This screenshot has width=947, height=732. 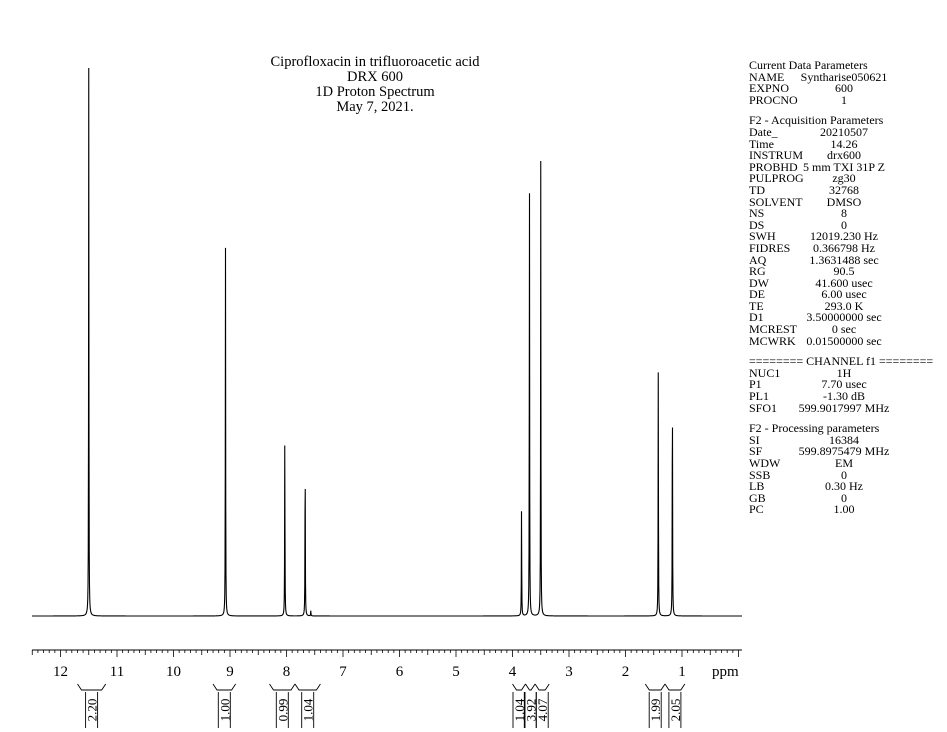 I want to click on param-row: SI 16384, so click(x=848, y=439).